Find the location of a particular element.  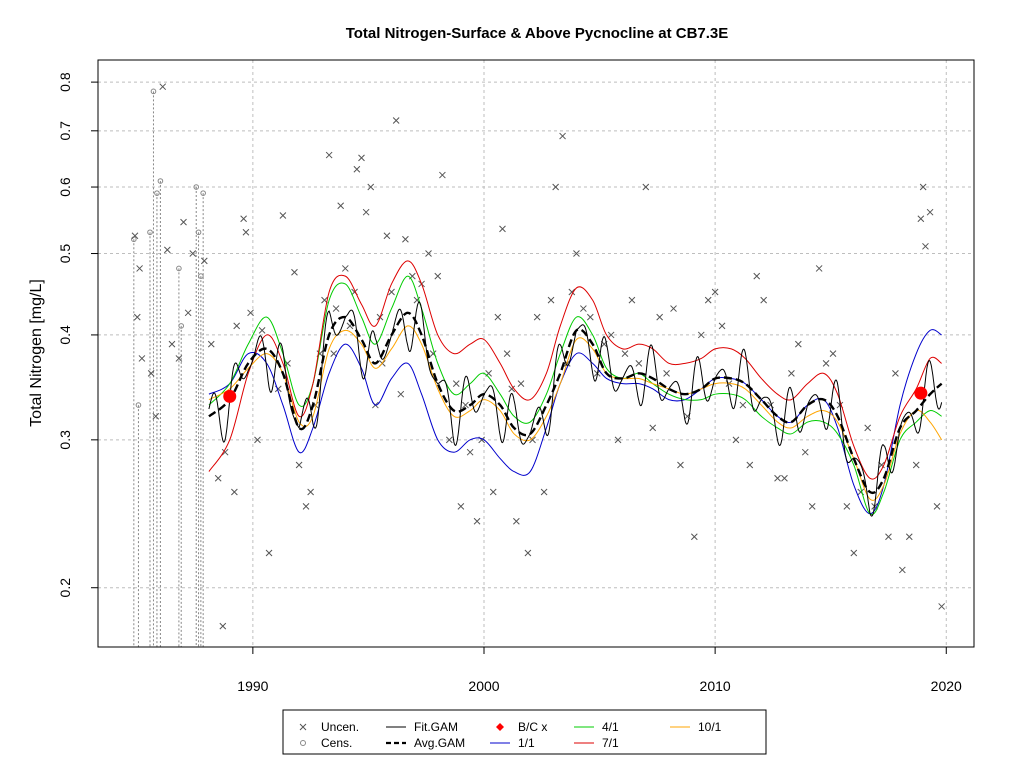

legend-label: Avg.GAM is located at coordinates (439, 743).